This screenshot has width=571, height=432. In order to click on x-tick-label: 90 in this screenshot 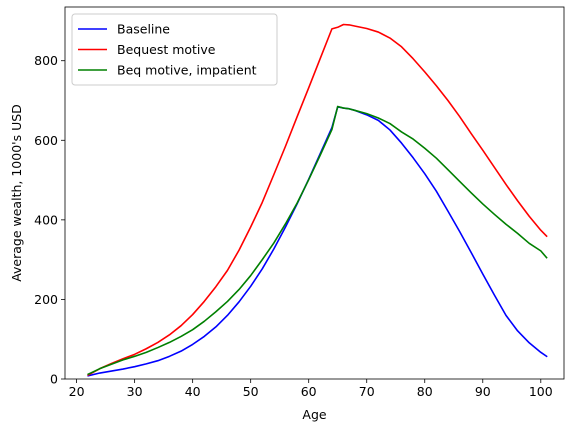, I will do `click(483, 391)`.